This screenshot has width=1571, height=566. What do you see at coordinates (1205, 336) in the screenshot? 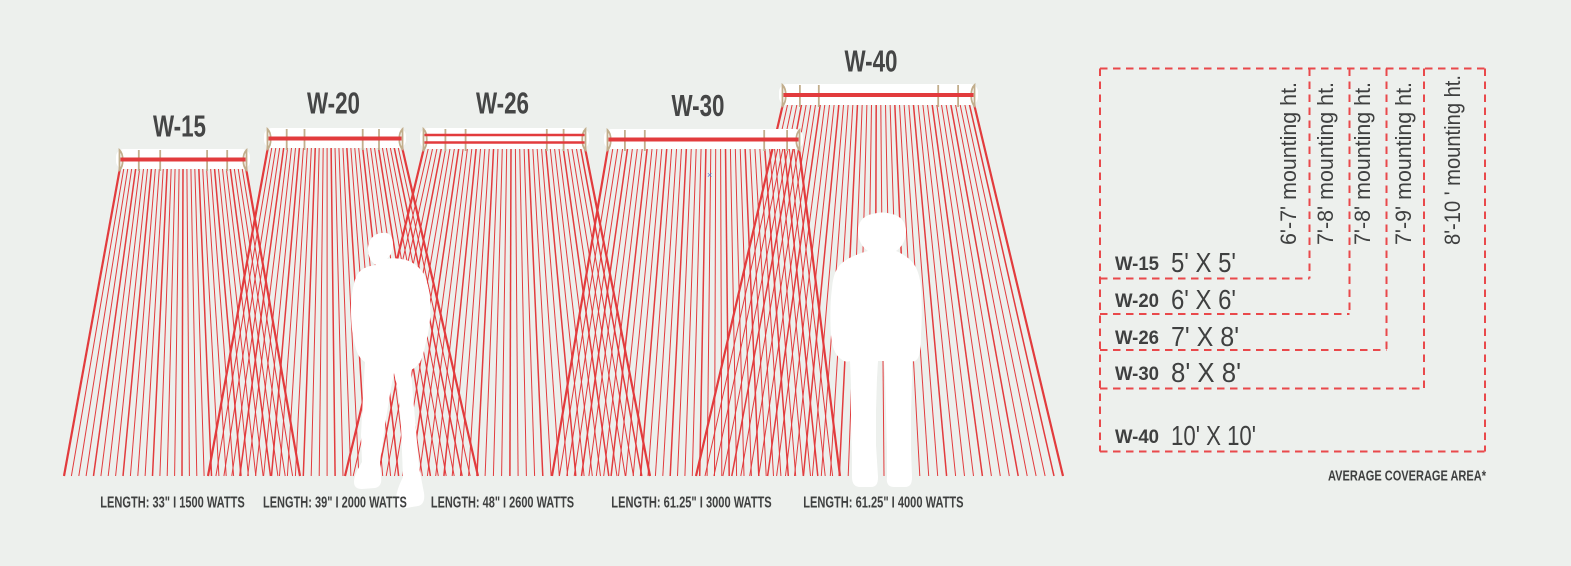
I see `svg-text: 7' X 8'` at bounding box center [1205, 336].